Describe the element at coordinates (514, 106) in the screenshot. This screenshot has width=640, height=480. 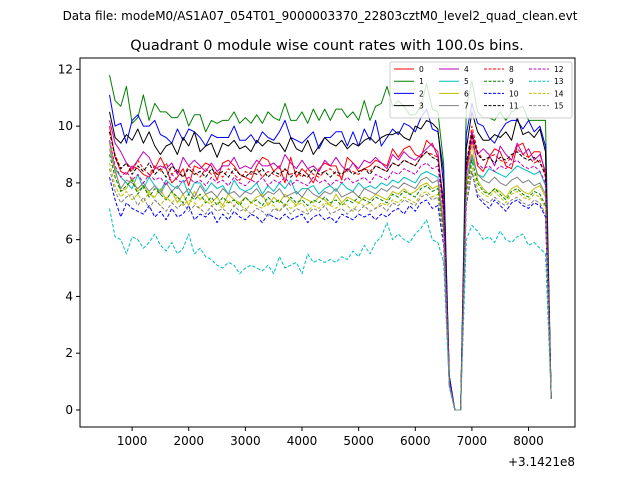
I see `legend-label-11: 11` at that location.